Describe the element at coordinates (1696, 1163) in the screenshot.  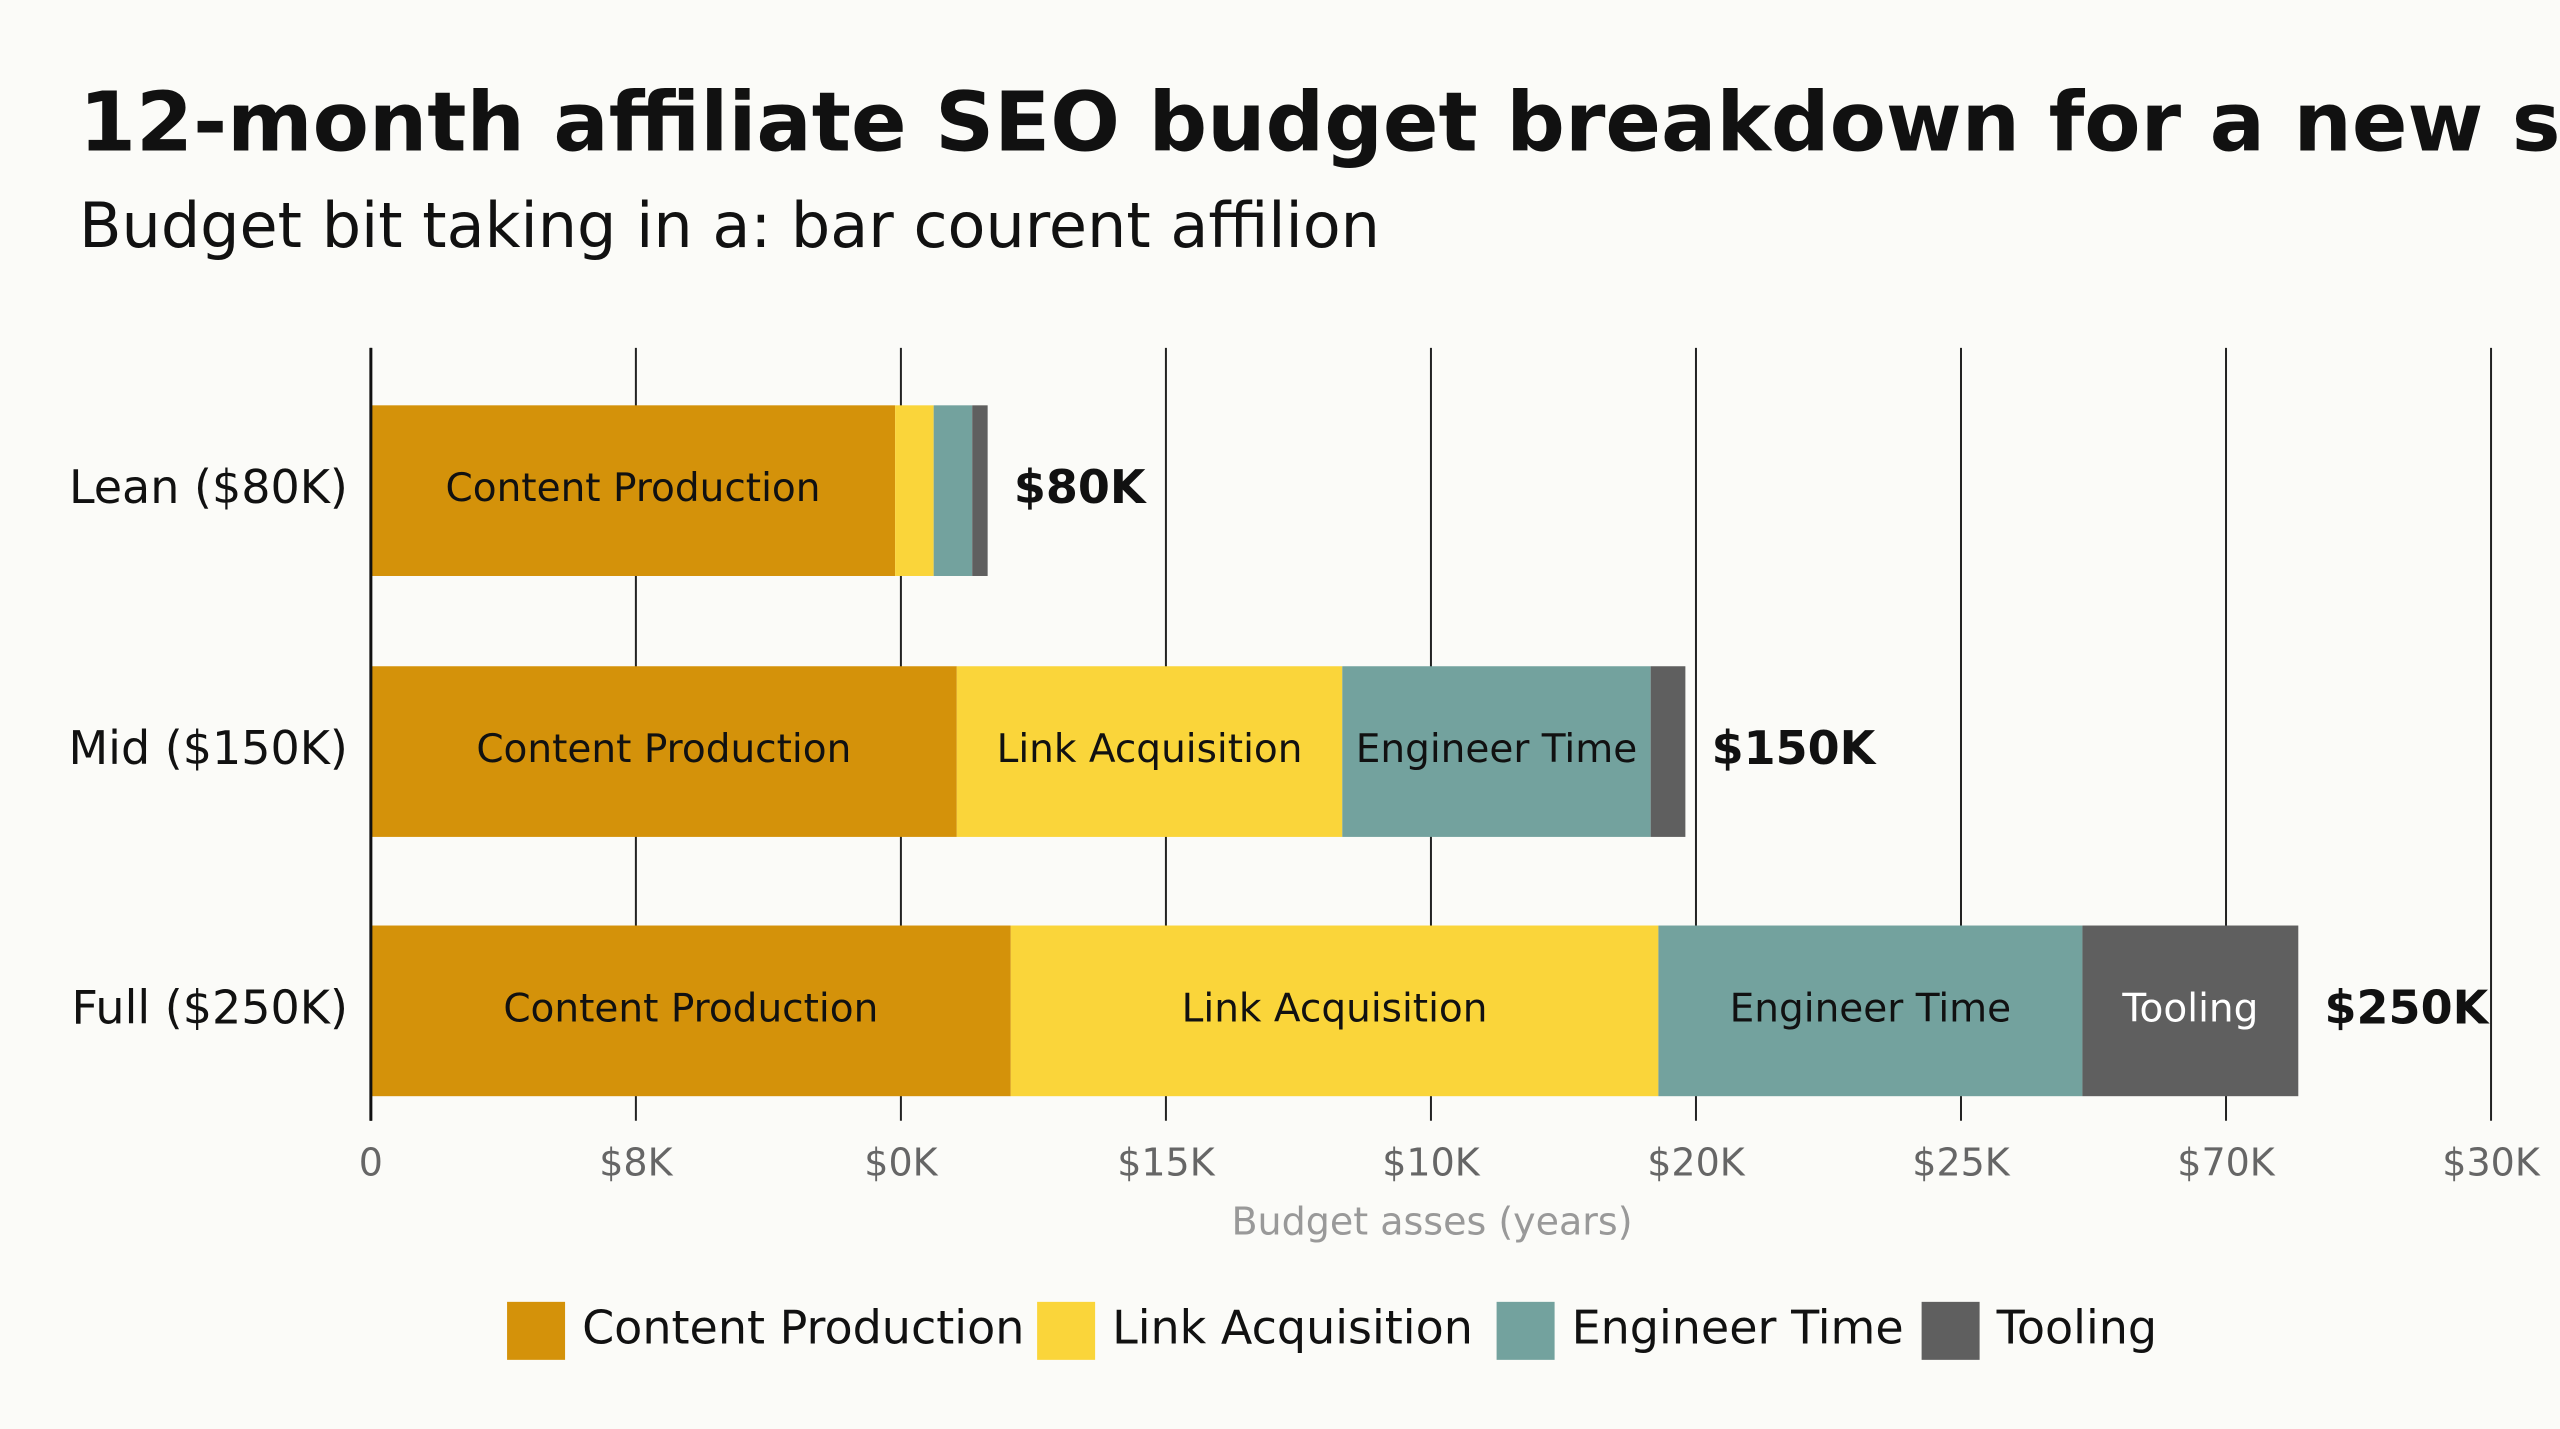
I see `x-tick-label: $20K` at that location.